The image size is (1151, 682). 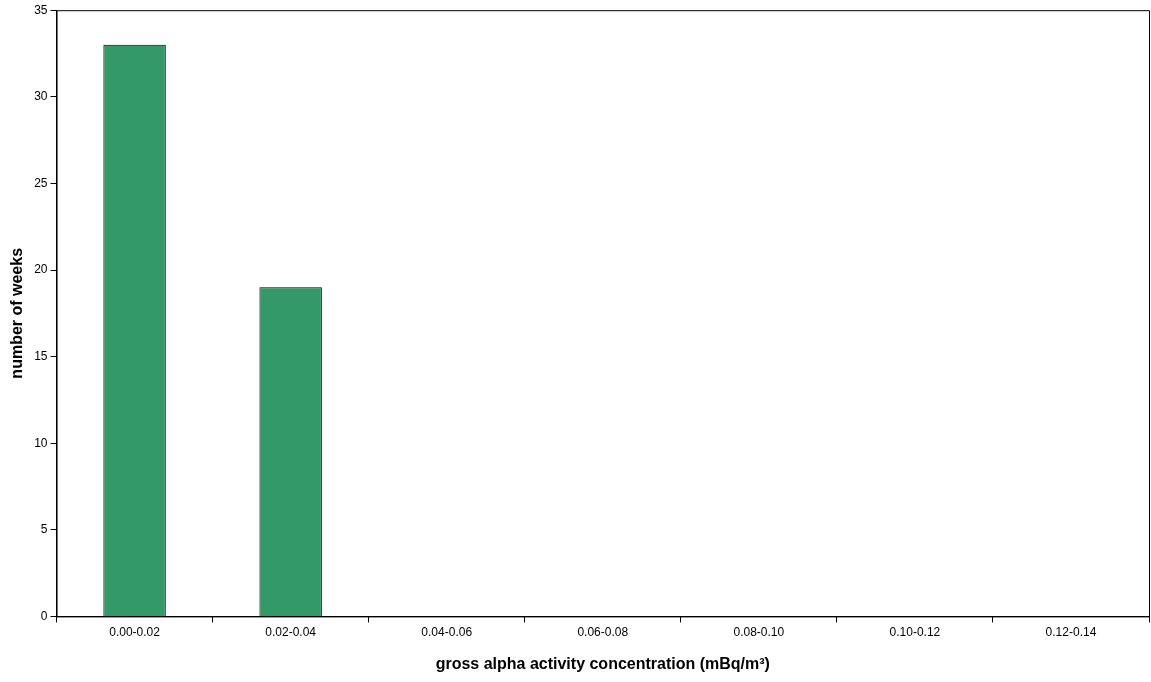 What do you see at coordinates (1071, 631) in the screenshot?
I see `x-tick-label: 0.12-0.14` at bounding box center [1071, 631].